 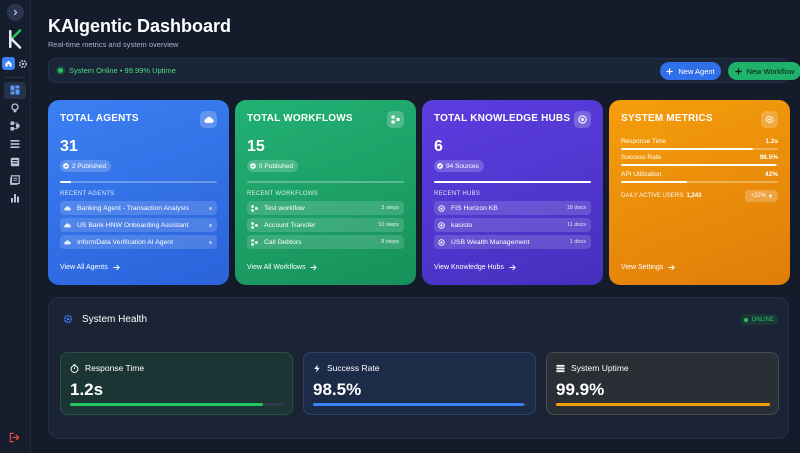 What do you see at coordinates (580, 389) in the screenshot?
I see `health-value: 99.9%` at bounding box center [580, 389].